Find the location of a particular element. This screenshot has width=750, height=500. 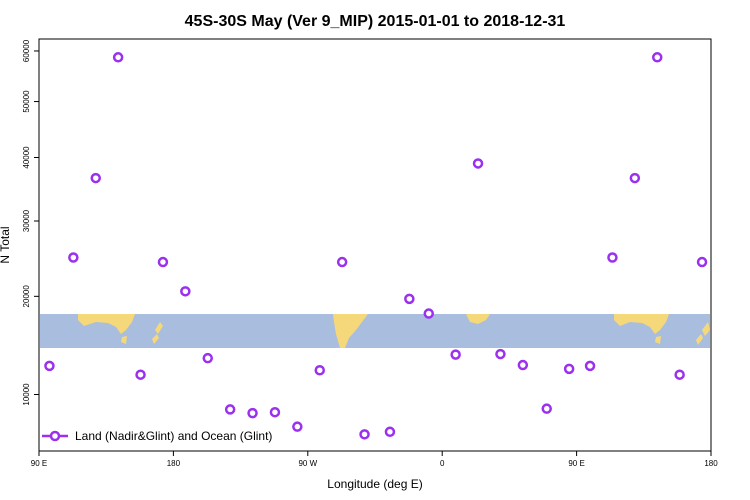

x-tick-label: 90 W is located at coordinates (307, 463).